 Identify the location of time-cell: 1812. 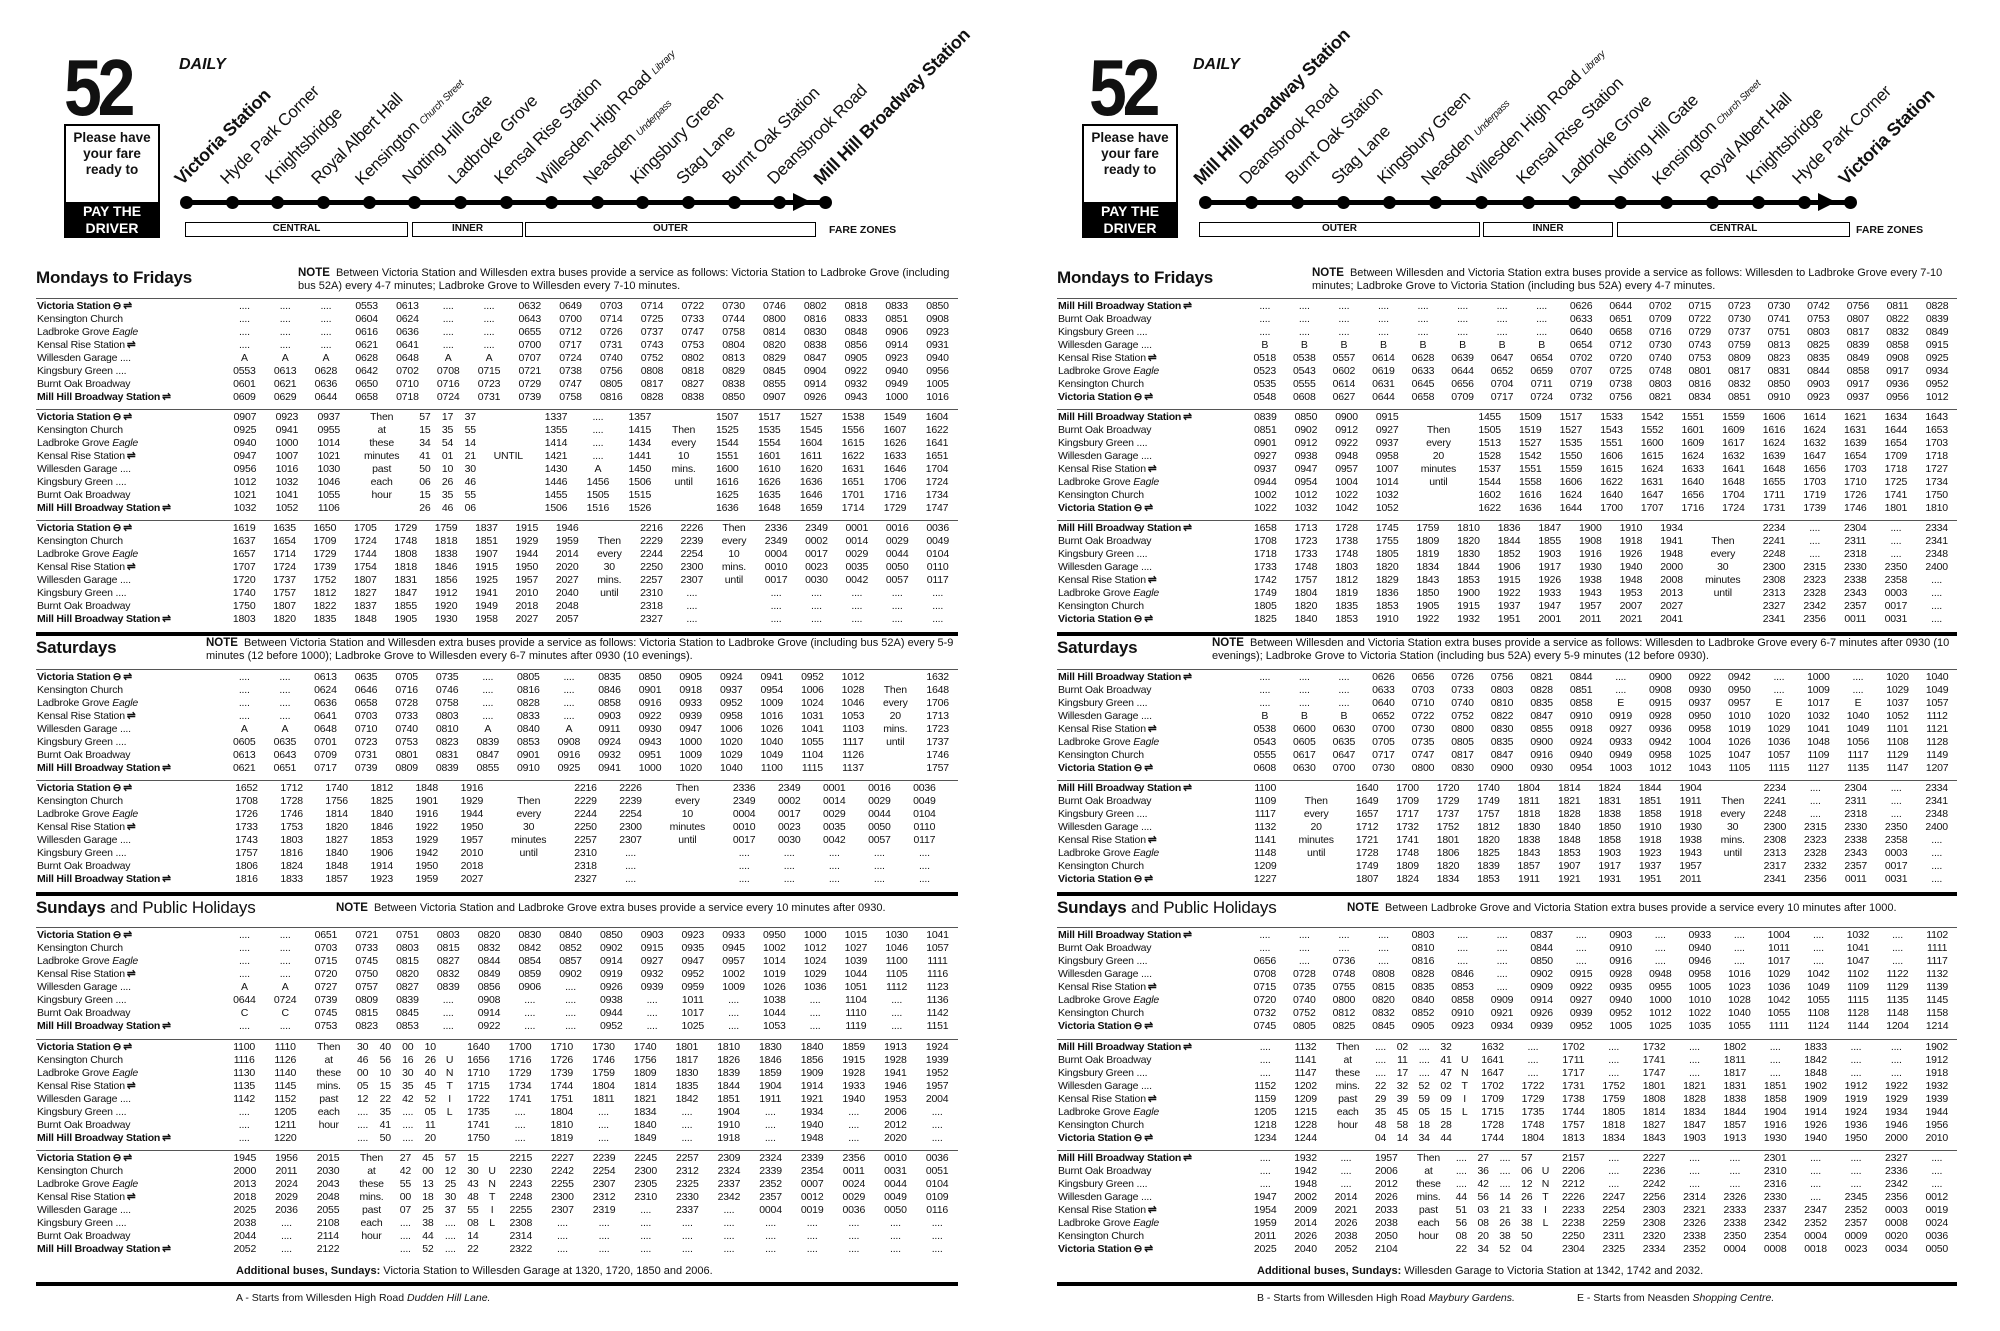
(1488, 826).